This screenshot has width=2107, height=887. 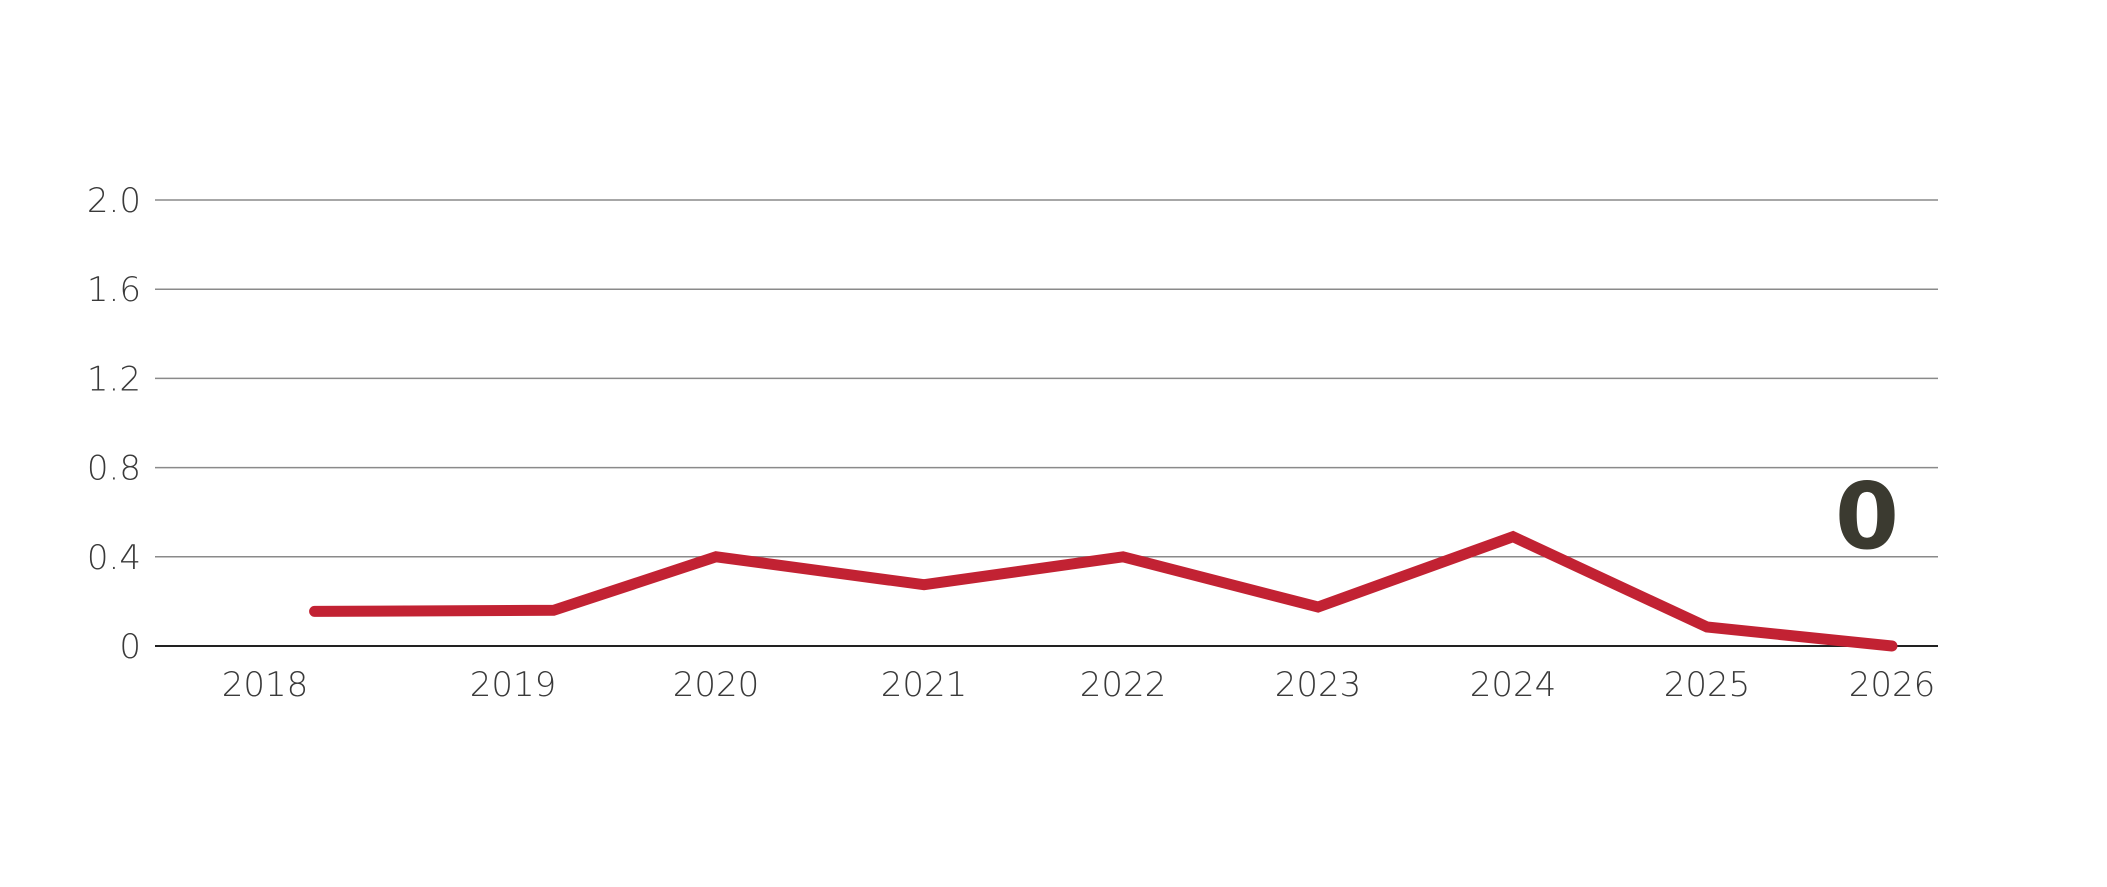 What do you see at coordinates (114, 290) in the screenshot?
I see `y-tick-label: 1.6` at bounding box center [114, 290].